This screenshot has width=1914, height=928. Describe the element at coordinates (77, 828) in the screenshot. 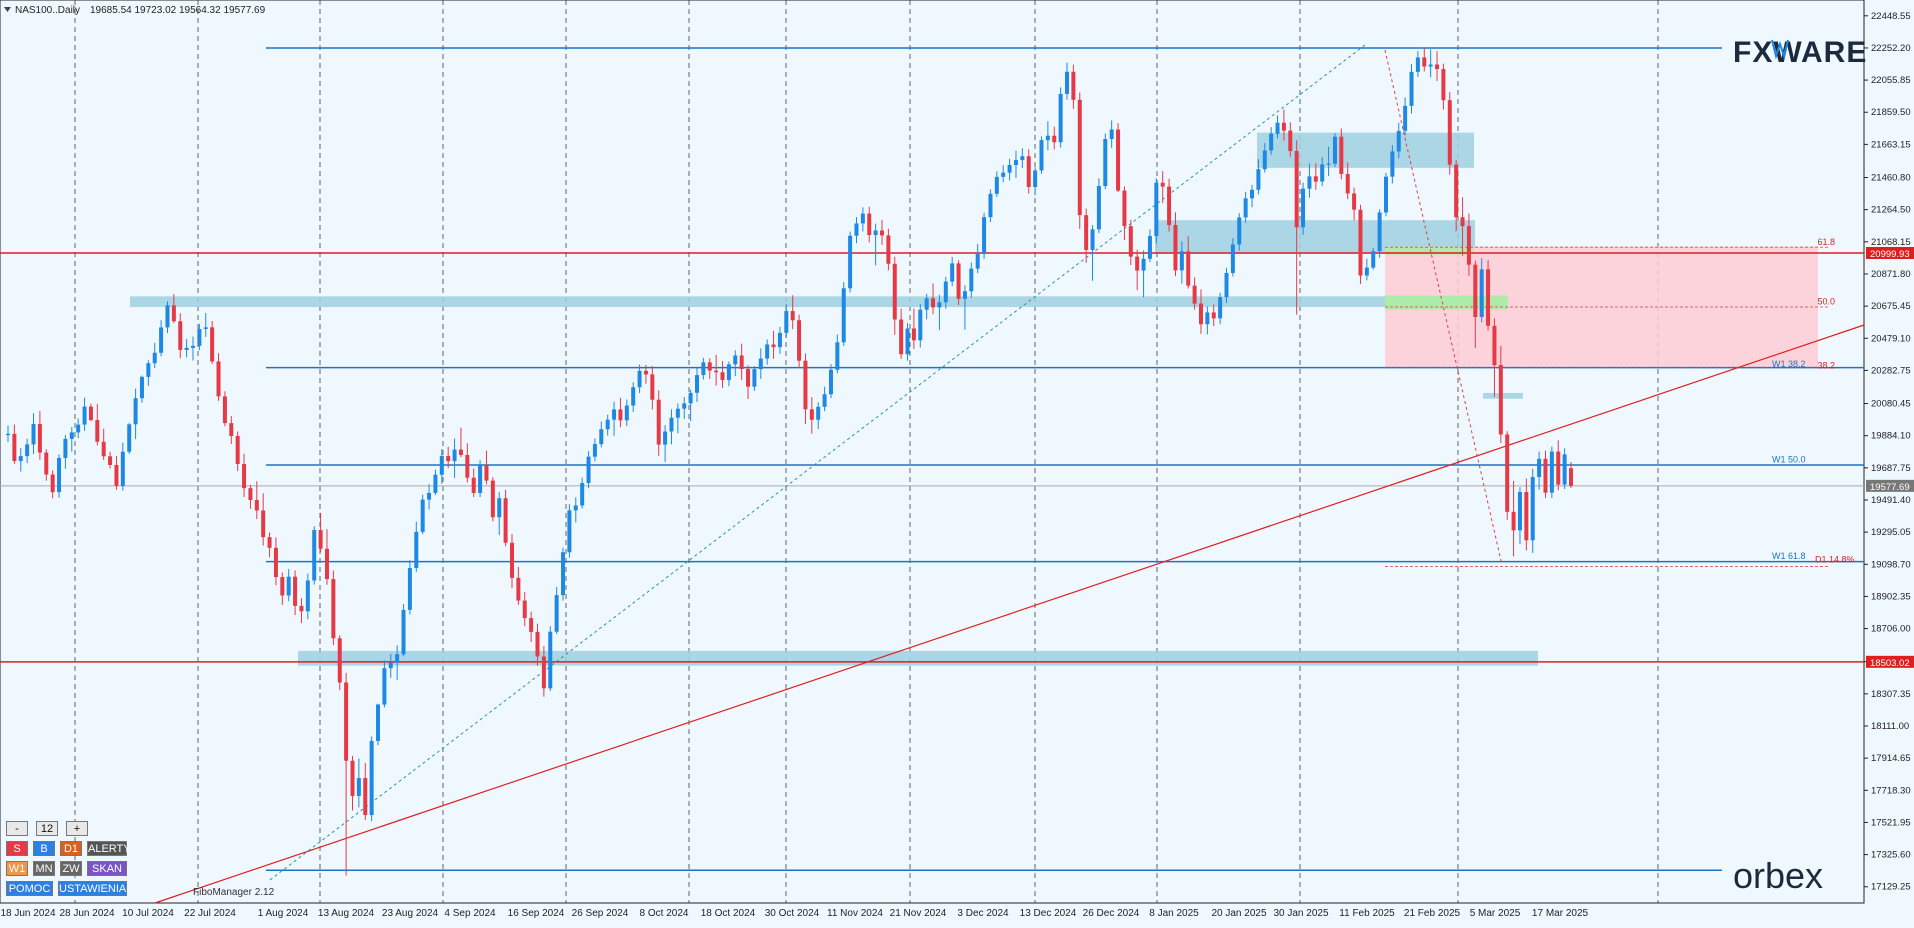

I see `increase-button: +` at that location.